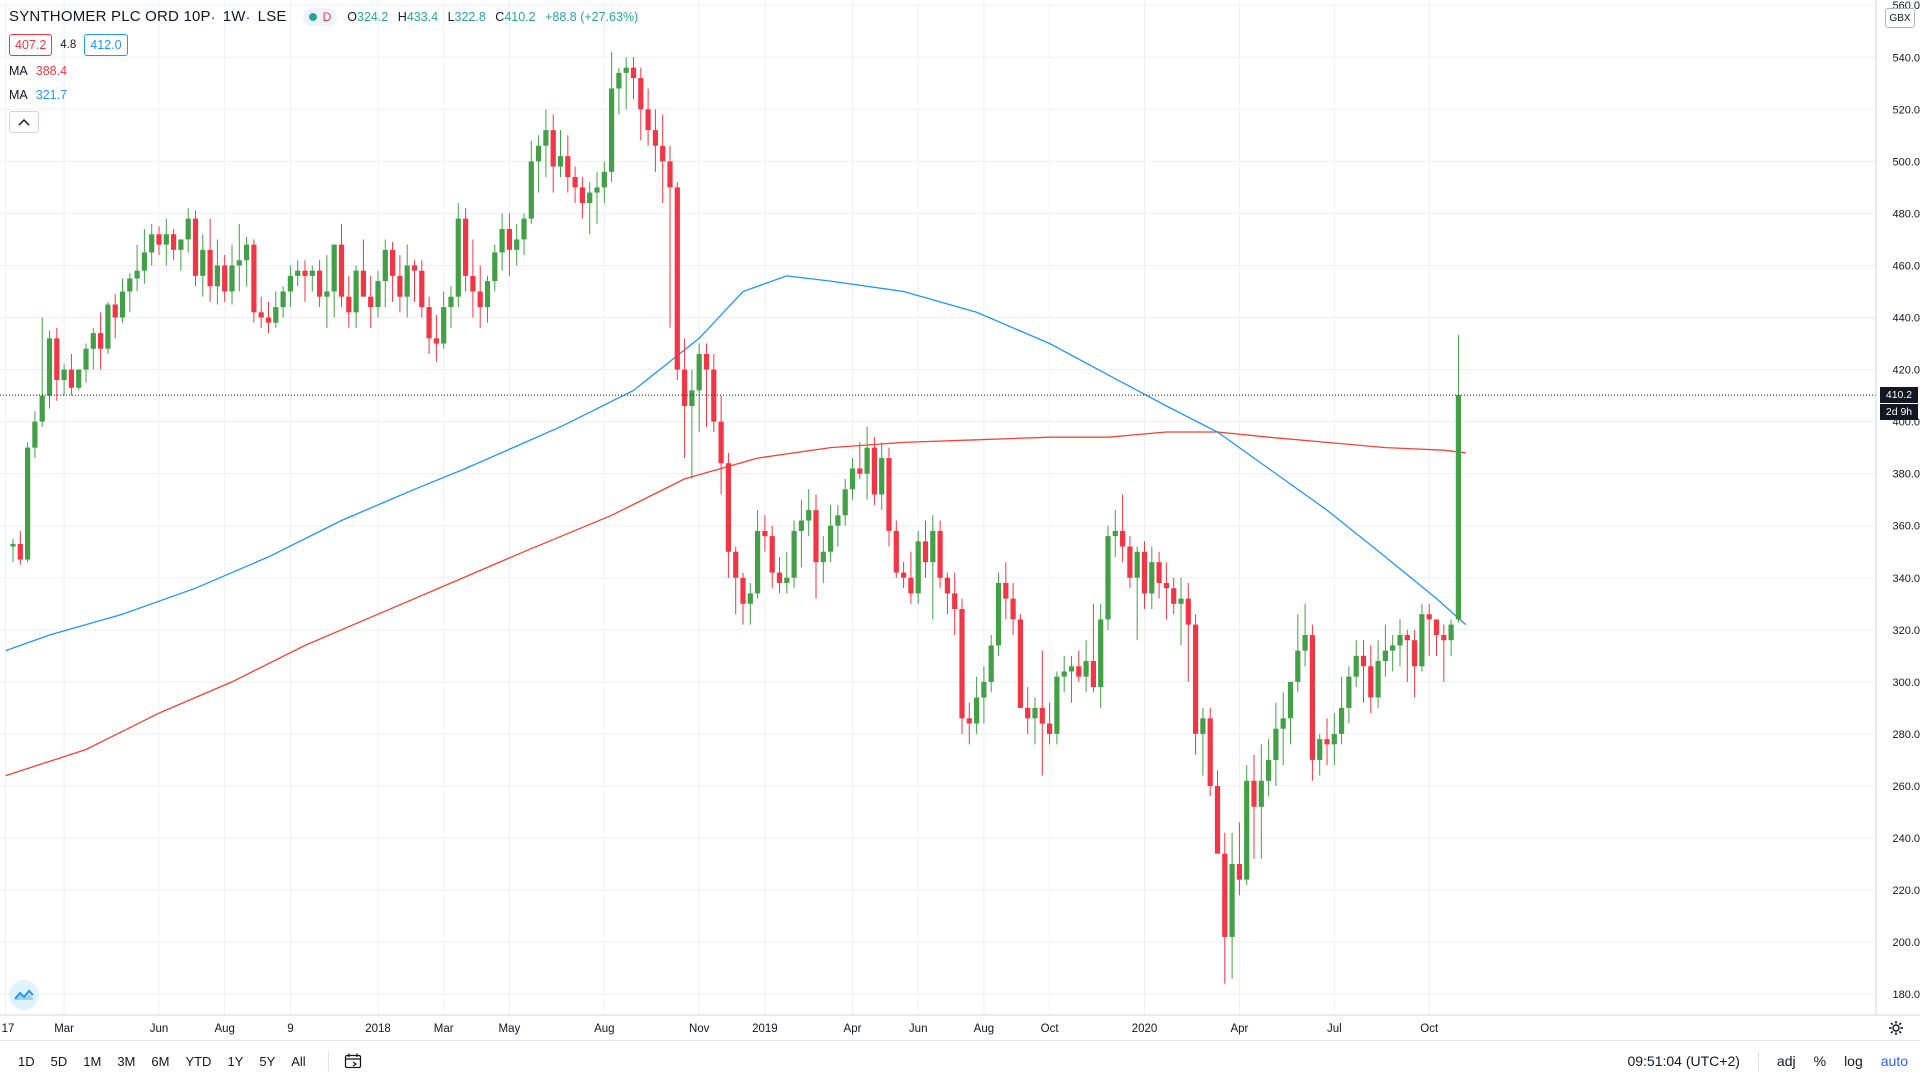 The image size is (1920, 1081). What do you see at coordinates (24, 122) in the screenshot?
I see `legend-collapse-button` at bounding box center [24, 122].